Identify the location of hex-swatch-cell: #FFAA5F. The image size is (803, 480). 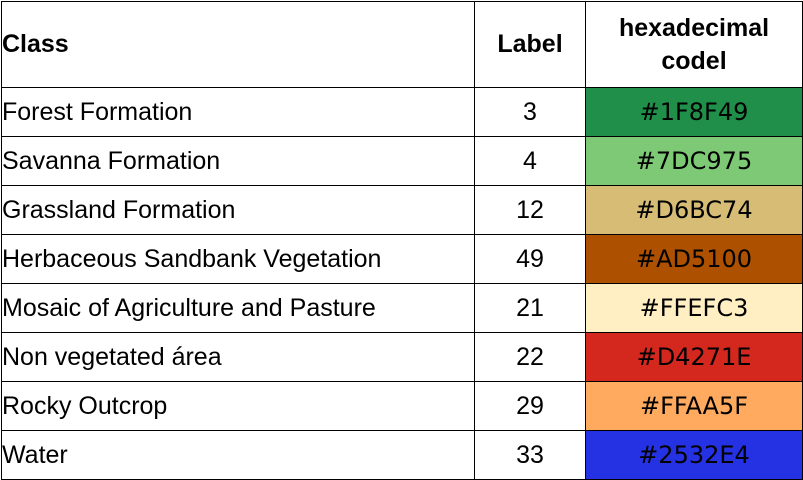
(694, 406).